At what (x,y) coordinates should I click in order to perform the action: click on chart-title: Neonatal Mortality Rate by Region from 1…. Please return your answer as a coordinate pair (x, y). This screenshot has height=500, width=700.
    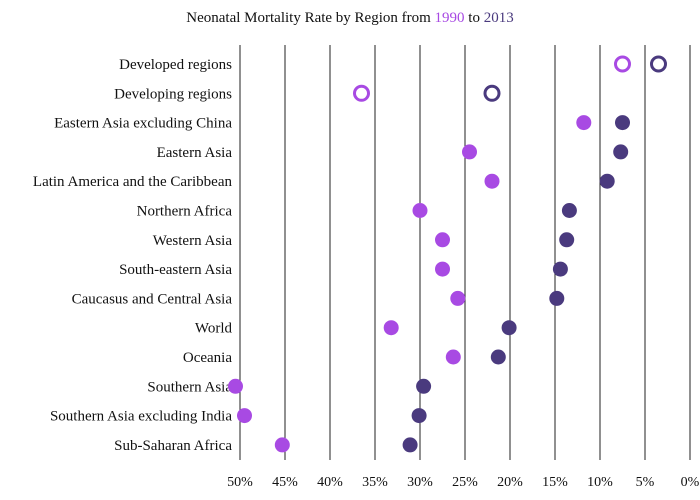
    Looking at the image, I should click on (350, 18).